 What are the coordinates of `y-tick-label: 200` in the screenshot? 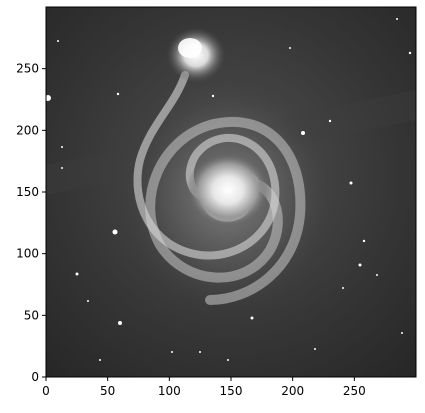 It's located at (27, 130).